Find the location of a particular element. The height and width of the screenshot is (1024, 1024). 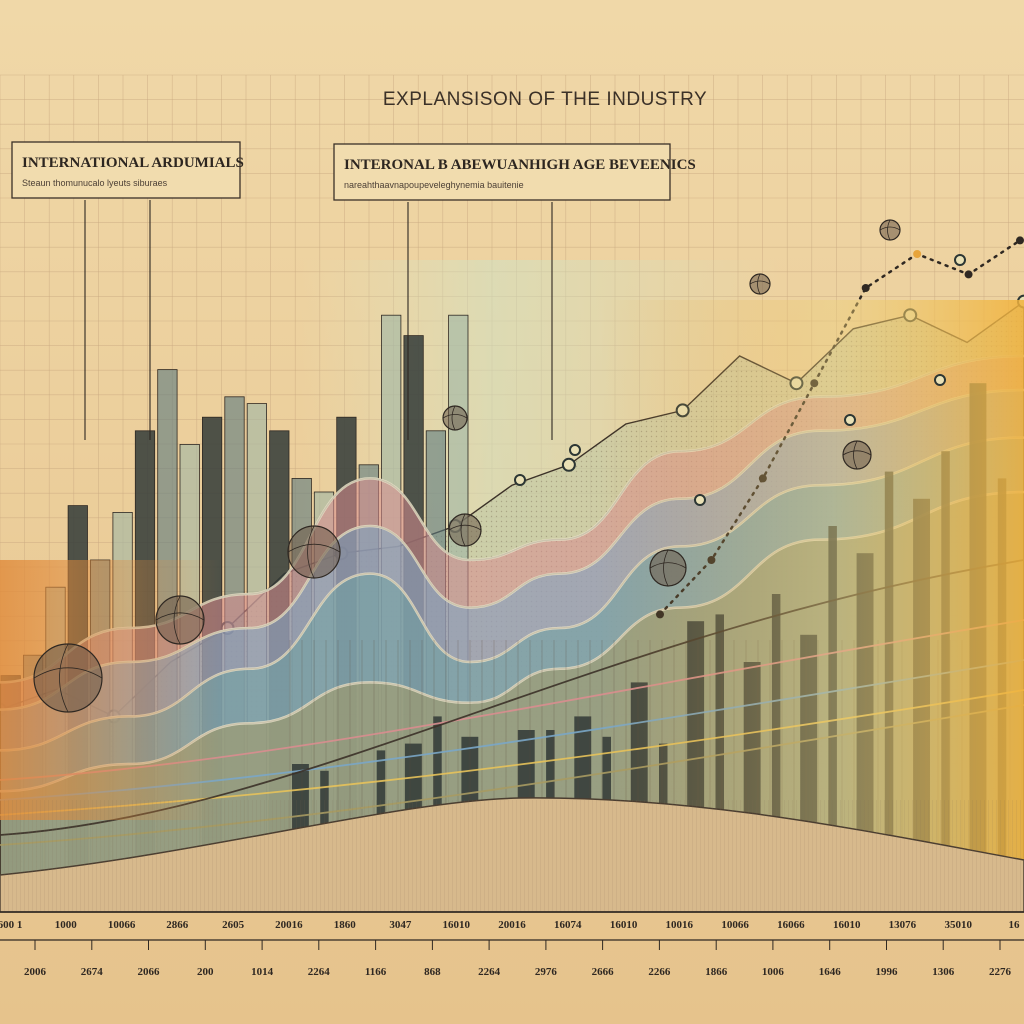

callout-leader-lines is located at coordinates (318, 320).